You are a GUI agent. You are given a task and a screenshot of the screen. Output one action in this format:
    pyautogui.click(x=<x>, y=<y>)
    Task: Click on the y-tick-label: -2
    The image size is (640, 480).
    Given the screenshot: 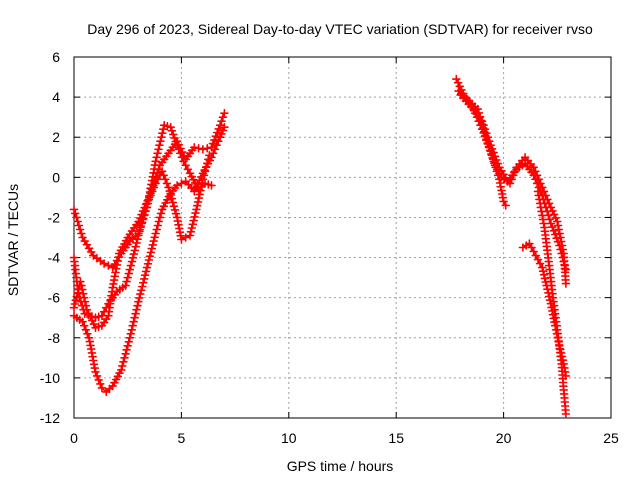 What is the action you would take?
    pyautogui.click(x=54, y=217)
    